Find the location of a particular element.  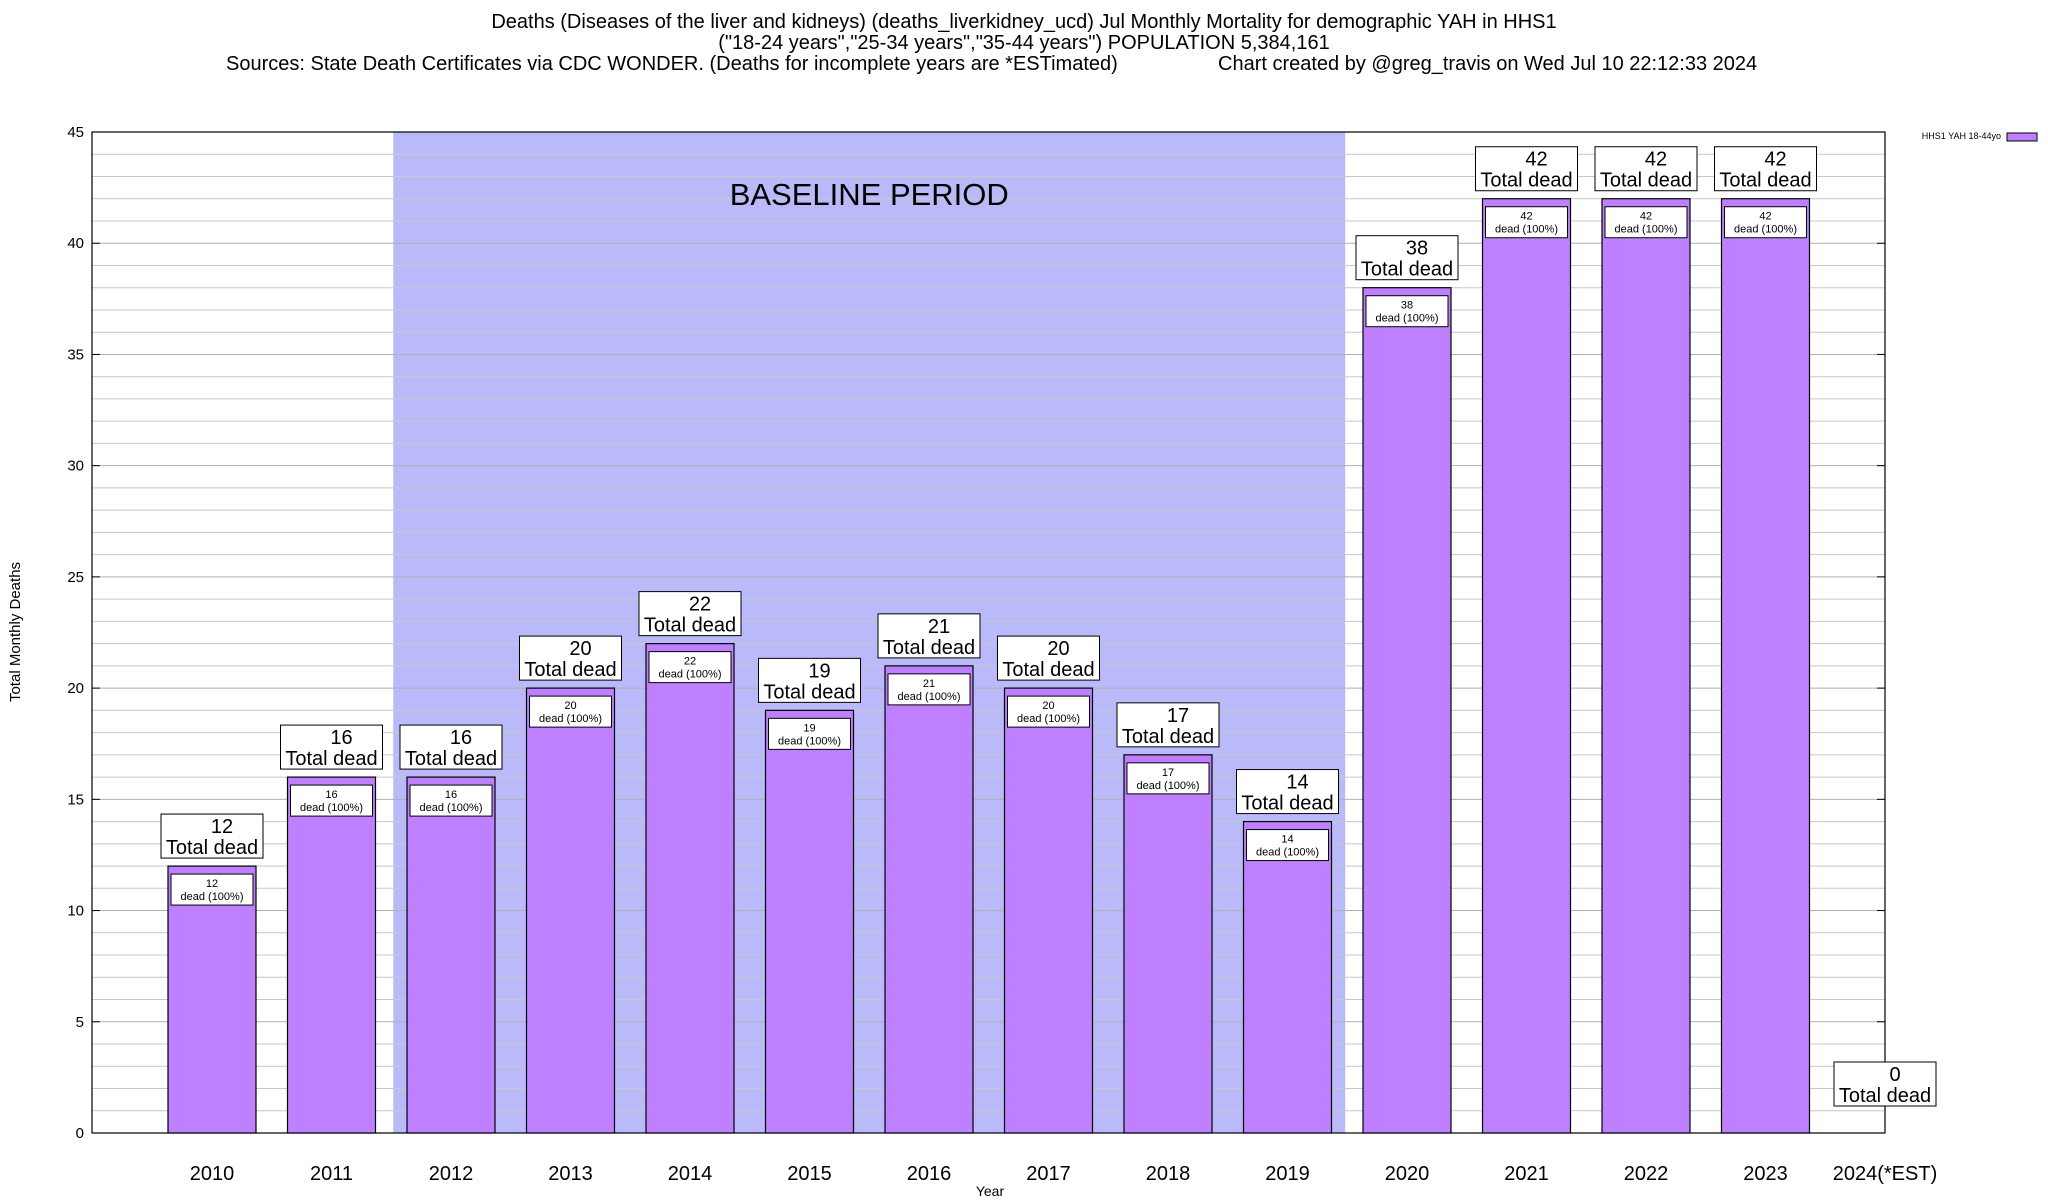

inner-label-value: 17 is located at coordinates (1168, 773).